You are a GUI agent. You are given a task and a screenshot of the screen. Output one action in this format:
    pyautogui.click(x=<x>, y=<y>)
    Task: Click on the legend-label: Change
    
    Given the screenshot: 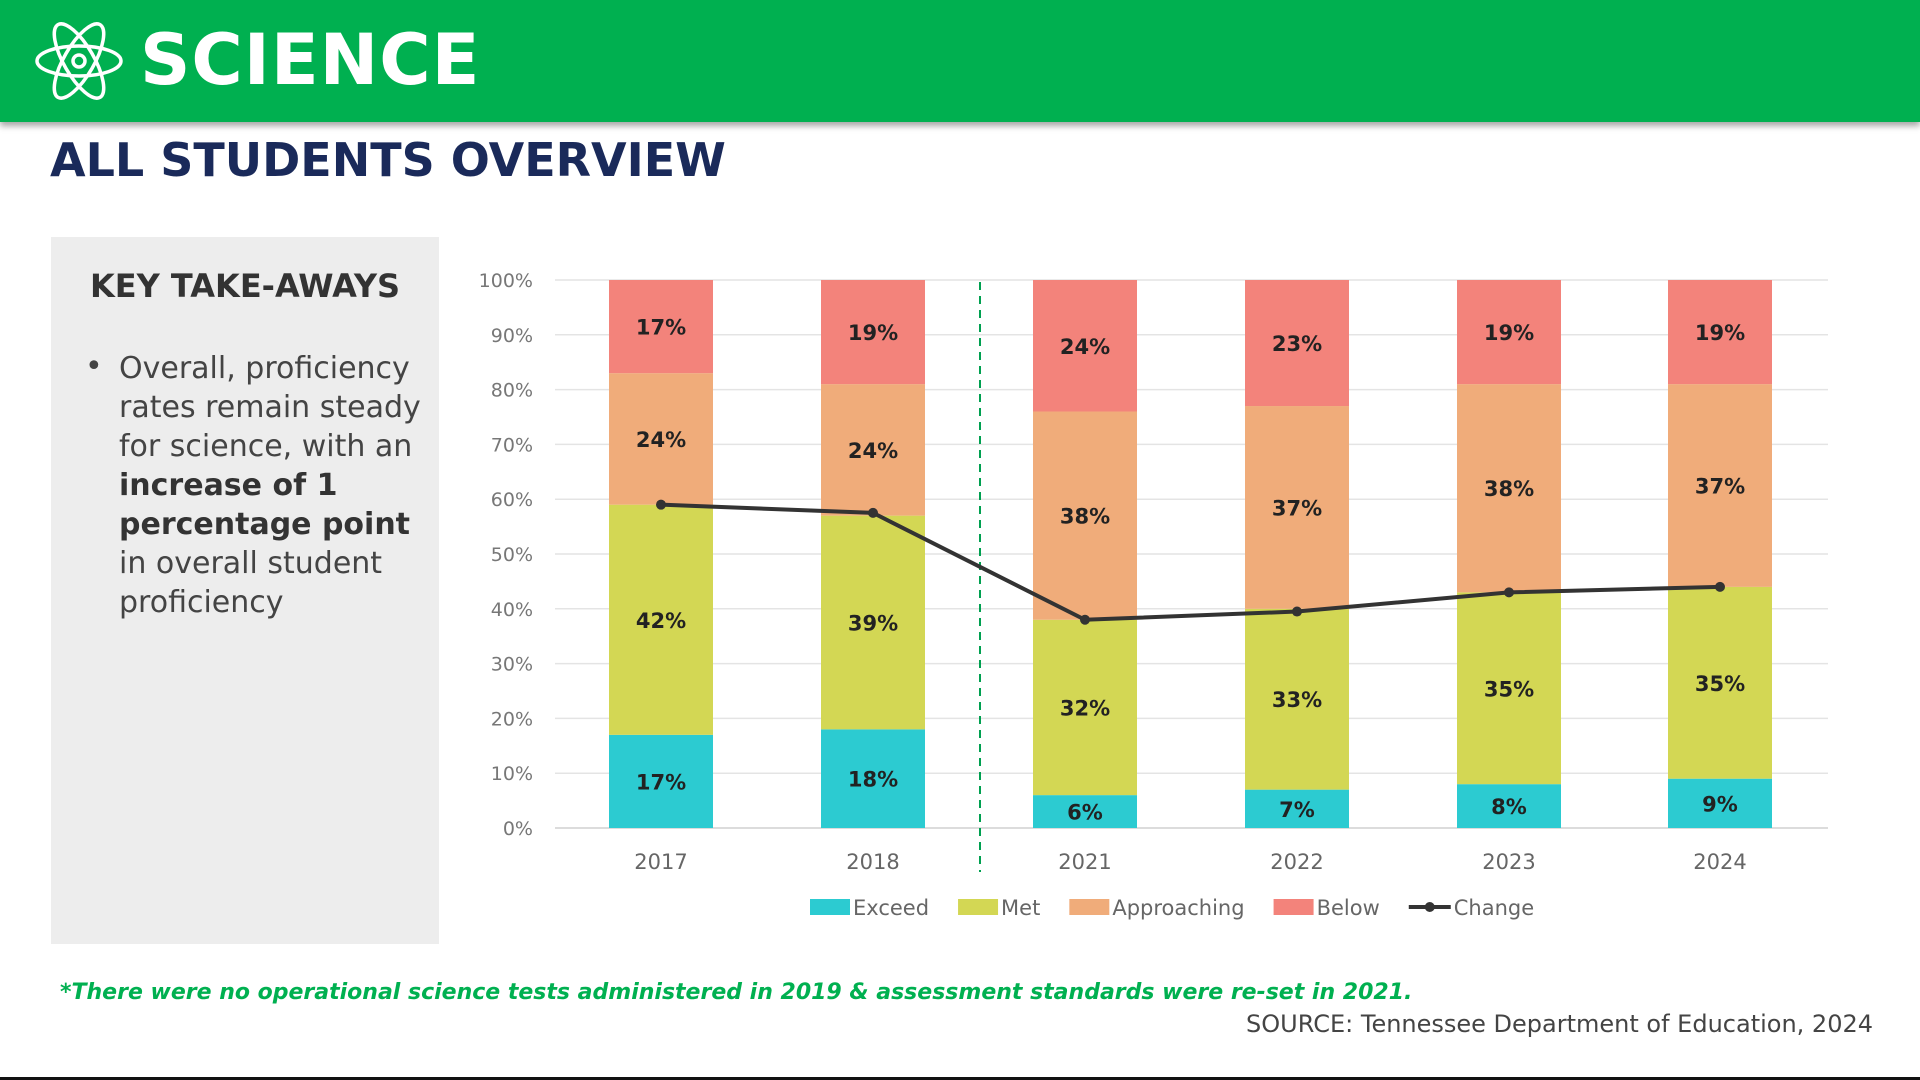 What is the action you would take?
    pyautogui.click(x=1494, y=908)
    